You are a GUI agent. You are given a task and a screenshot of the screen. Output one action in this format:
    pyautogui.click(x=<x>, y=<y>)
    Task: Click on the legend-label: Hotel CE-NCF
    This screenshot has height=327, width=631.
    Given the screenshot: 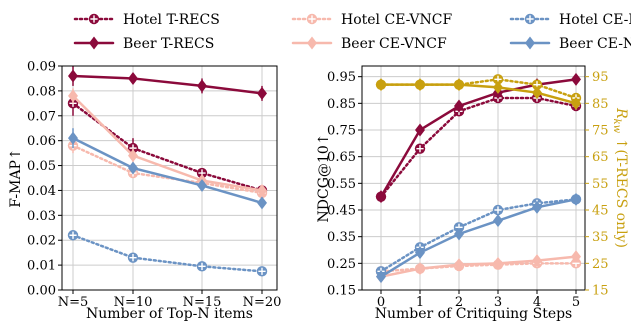 What is the action you would take?
    pyautogui.click(x=595, y=20)
    